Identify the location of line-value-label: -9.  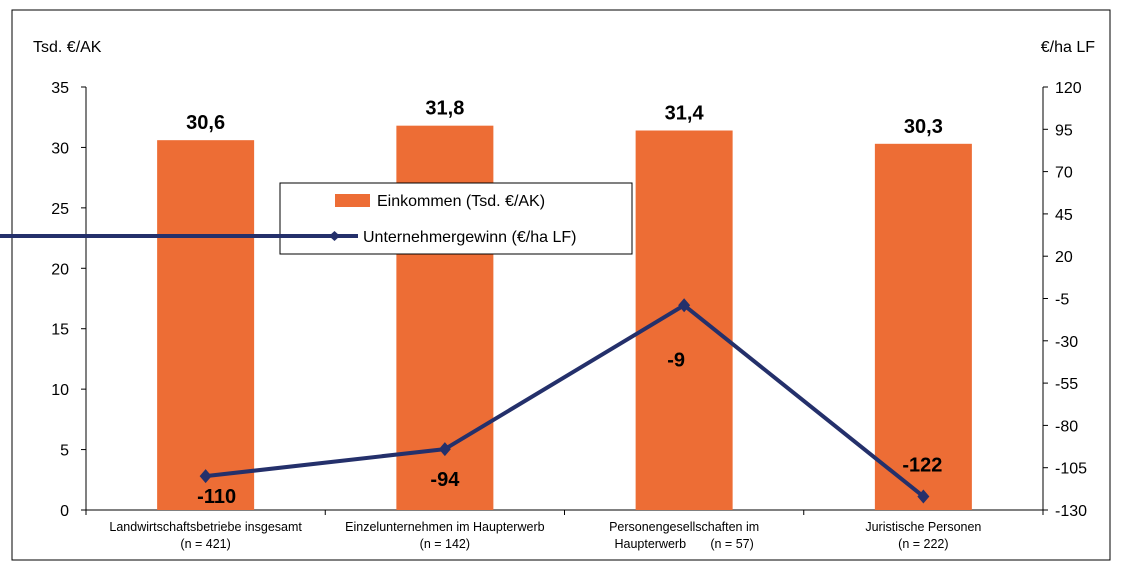
(676, 360).